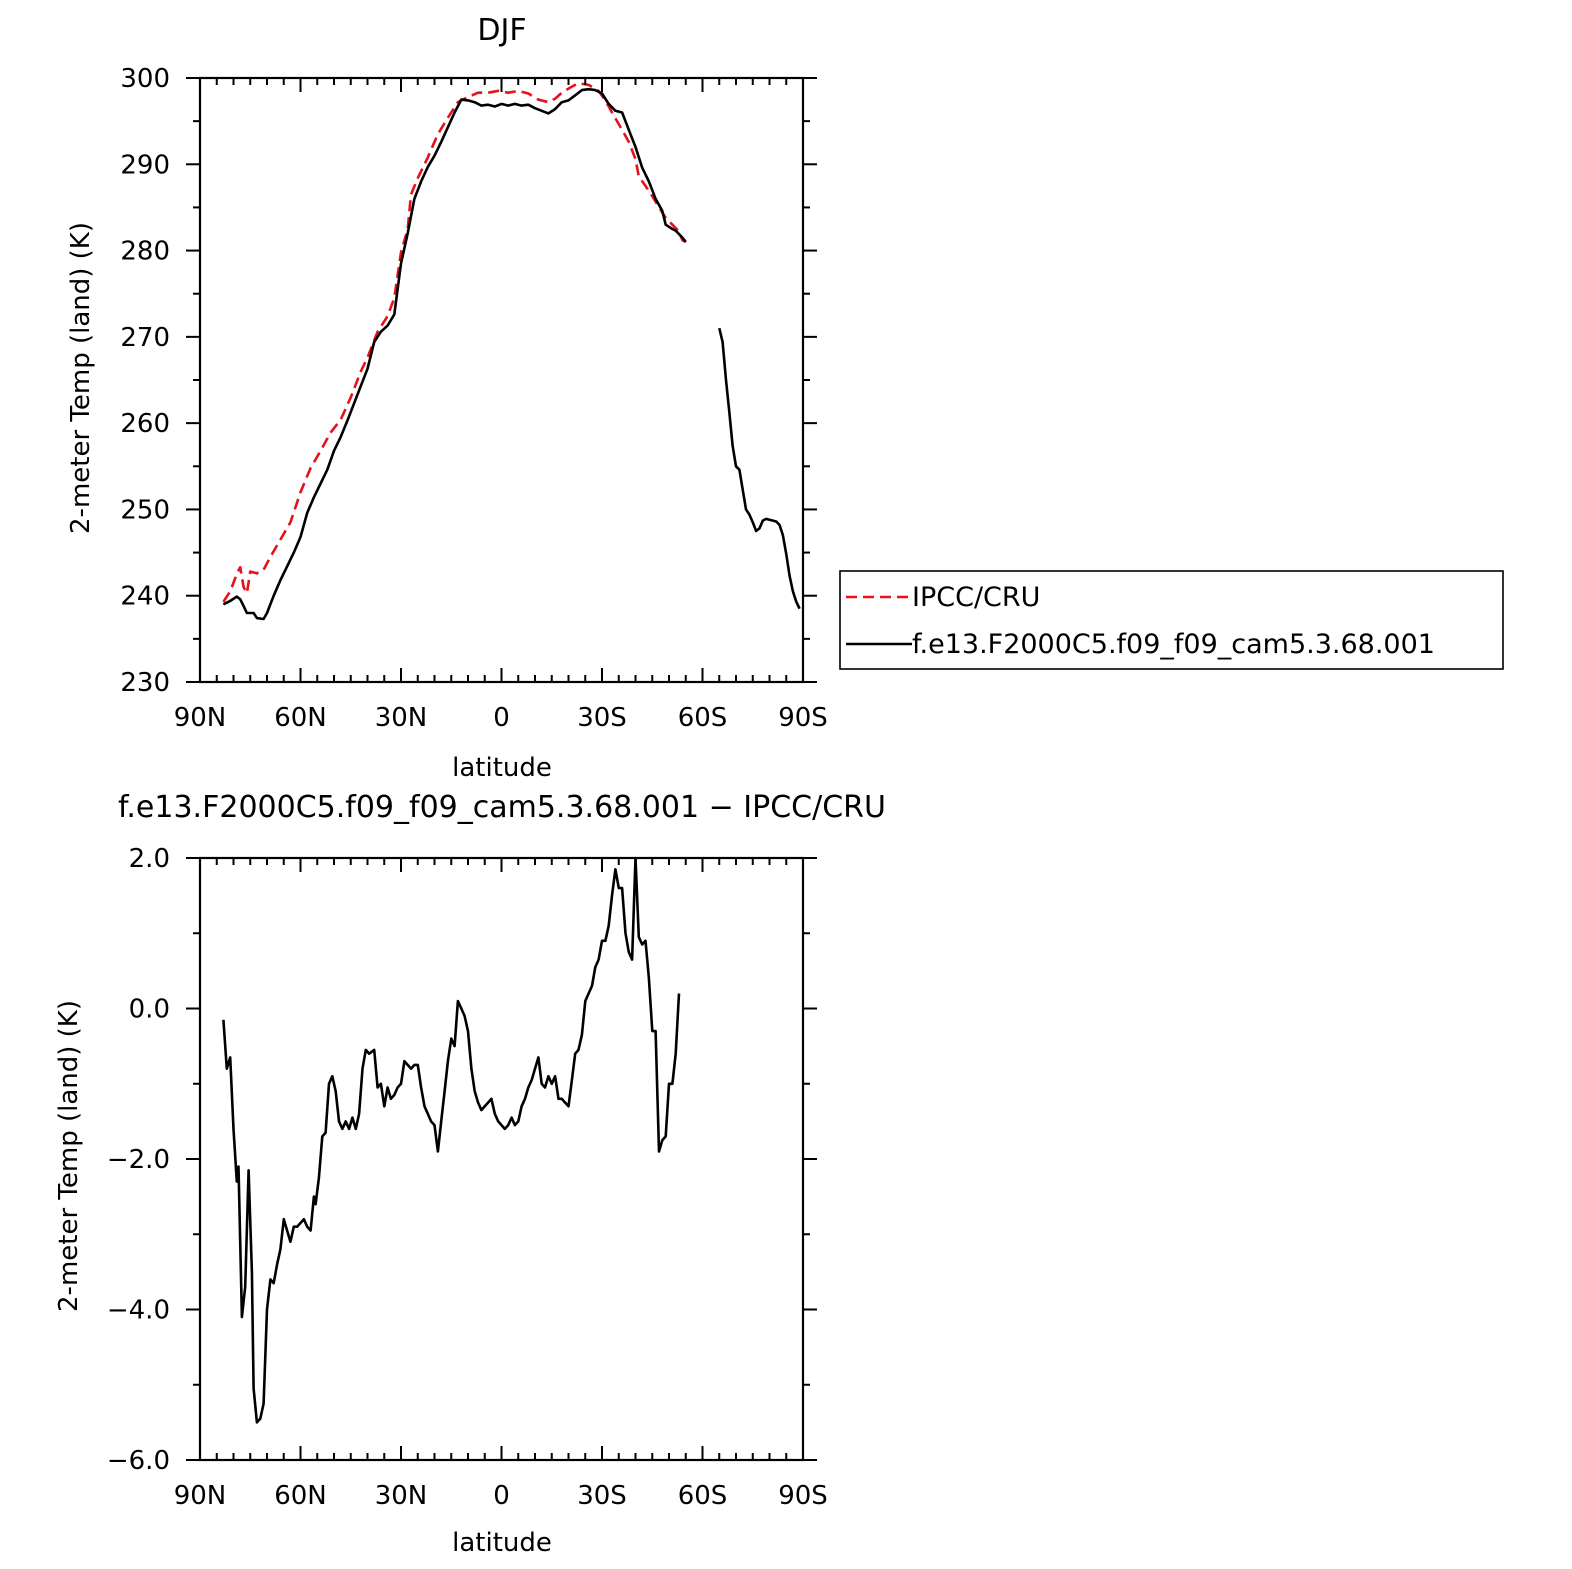 This screenshot has height=1569, width=1572. What do you see at coordinates (145, 165) in the screenshot?
I see `y-tick-label: 290` at bounding box center [145, 165].